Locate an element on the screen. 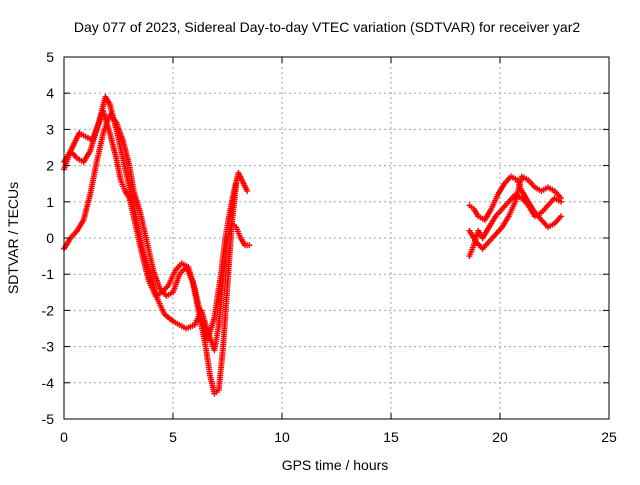 This screenshot has width=640, height=485. x-tick-label: 10 is located at coordinates (282, 437).